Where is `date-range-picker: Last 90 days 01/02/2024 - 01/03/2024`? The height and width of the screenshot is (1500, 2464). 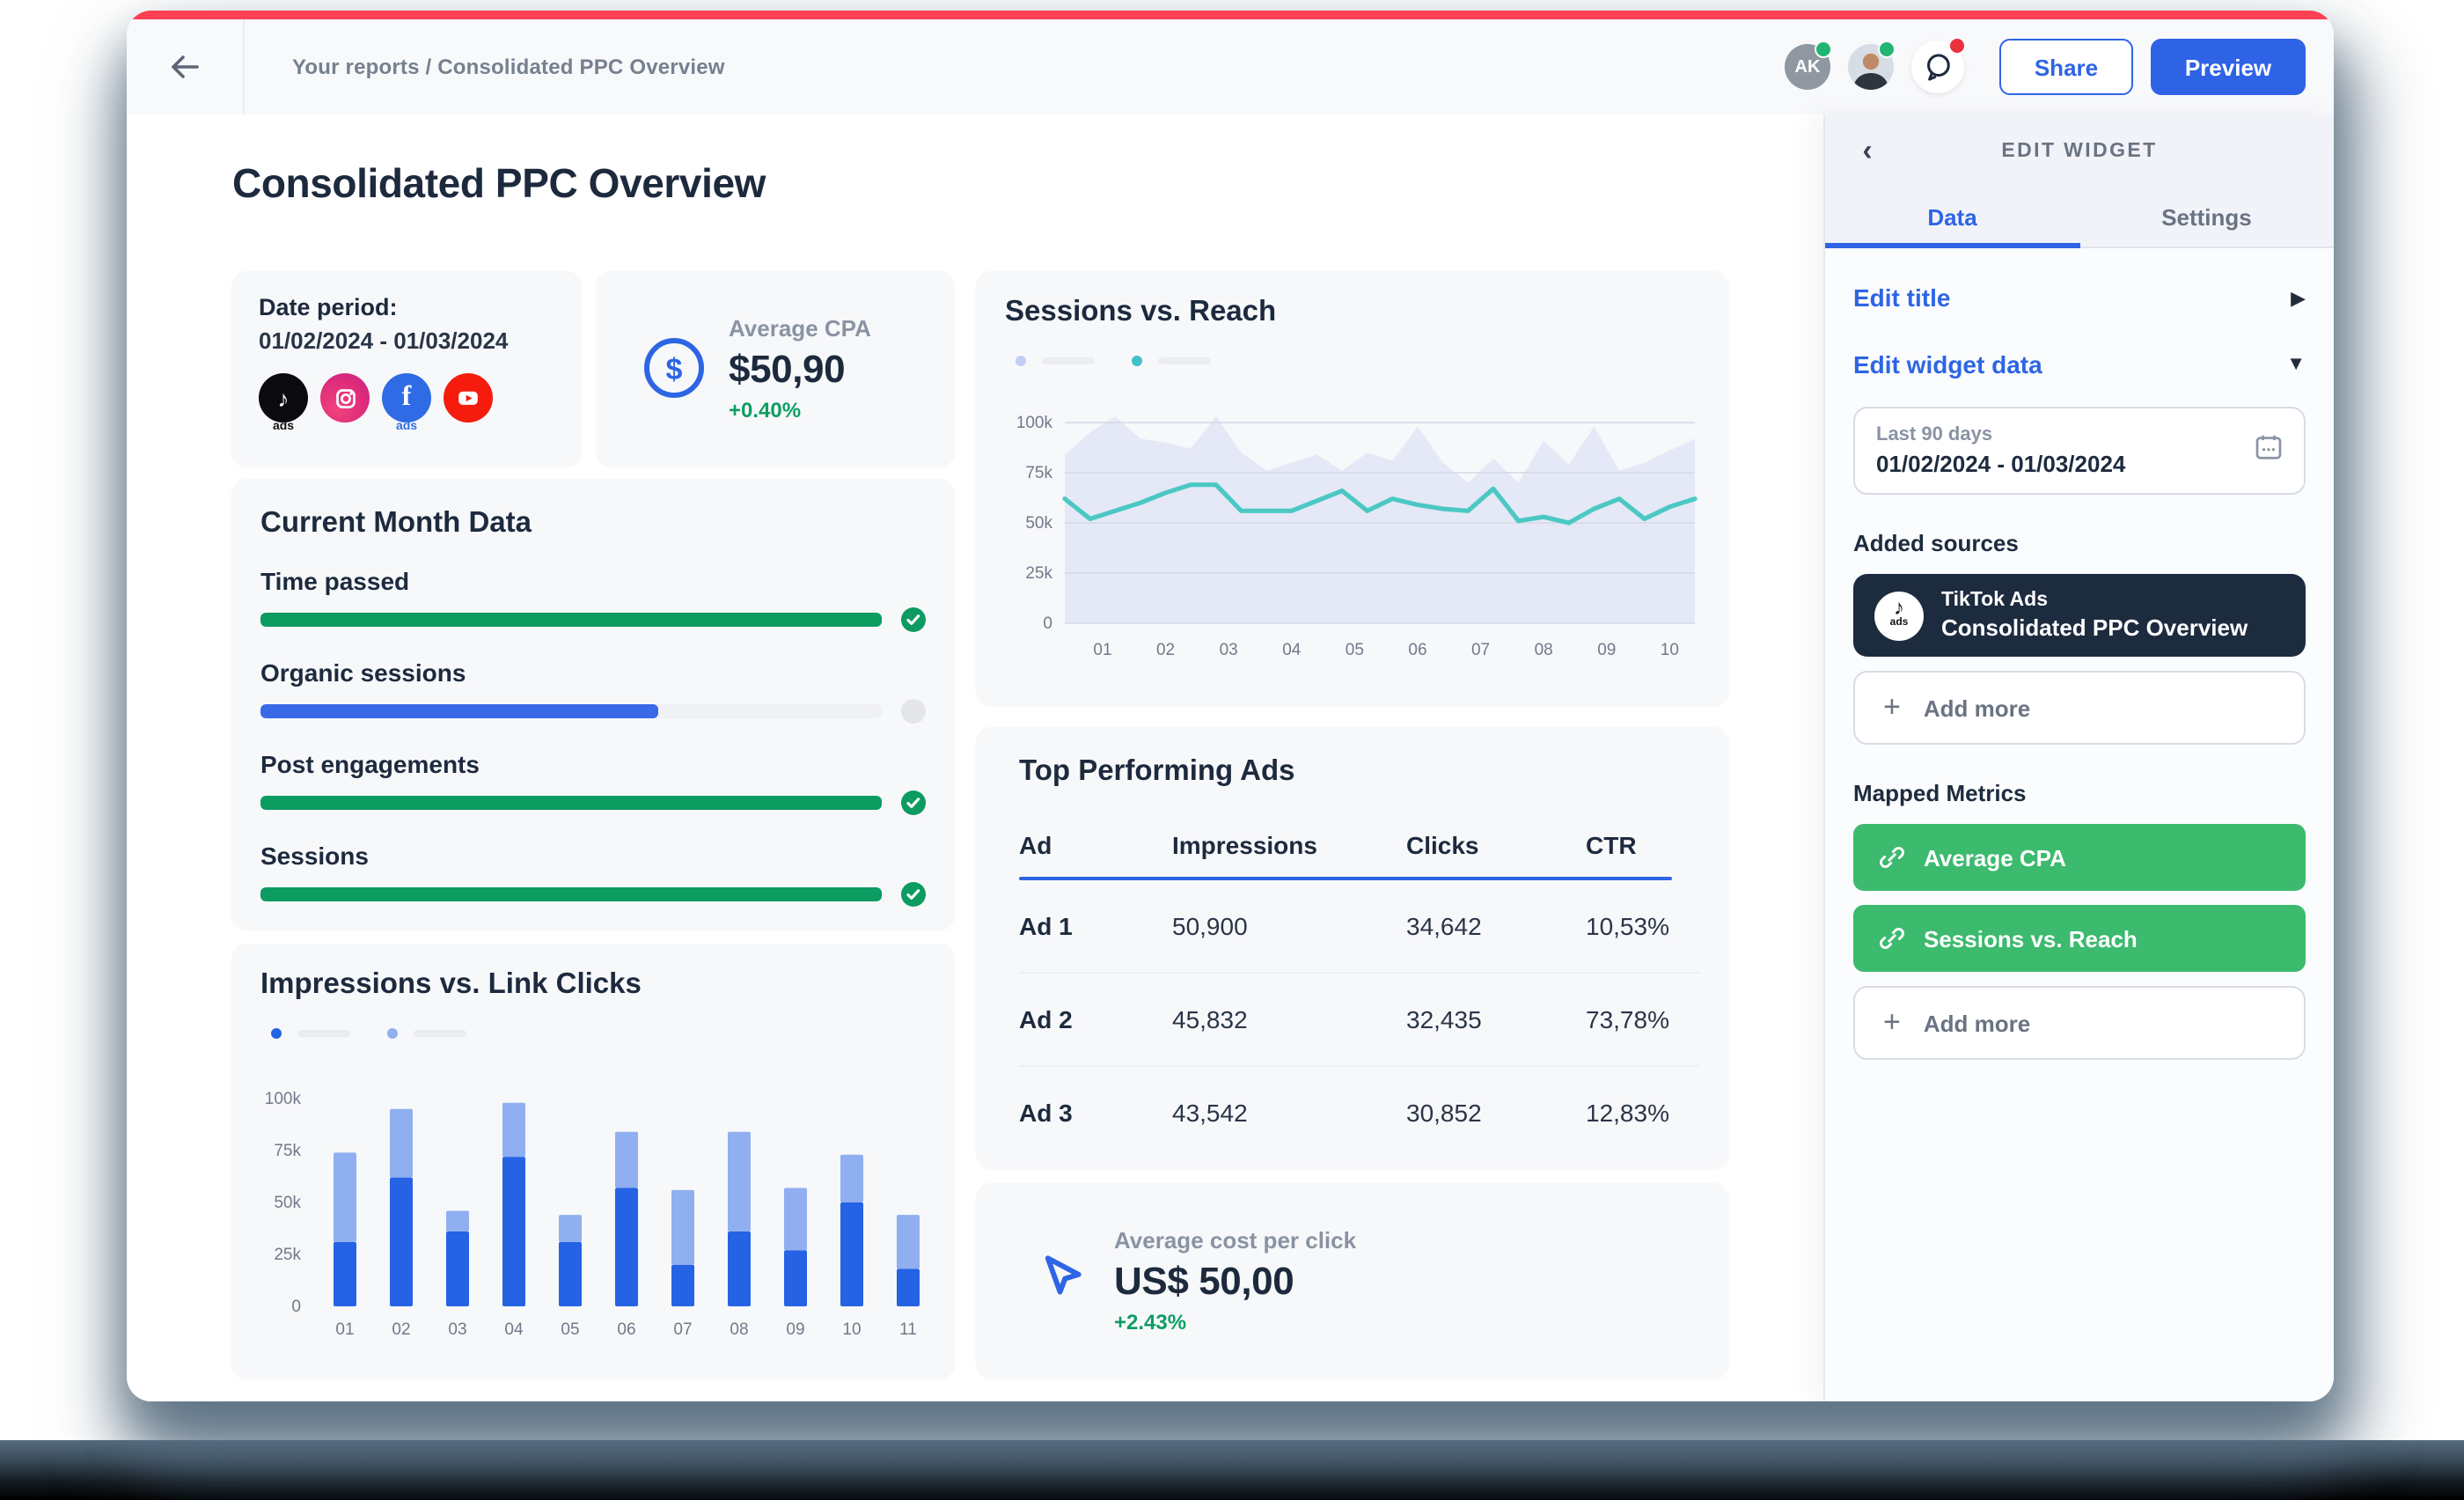
date-range-picker: Last 90 days 01/02/2024 - 01/03/2024 is located at coordinates (2079, 451).